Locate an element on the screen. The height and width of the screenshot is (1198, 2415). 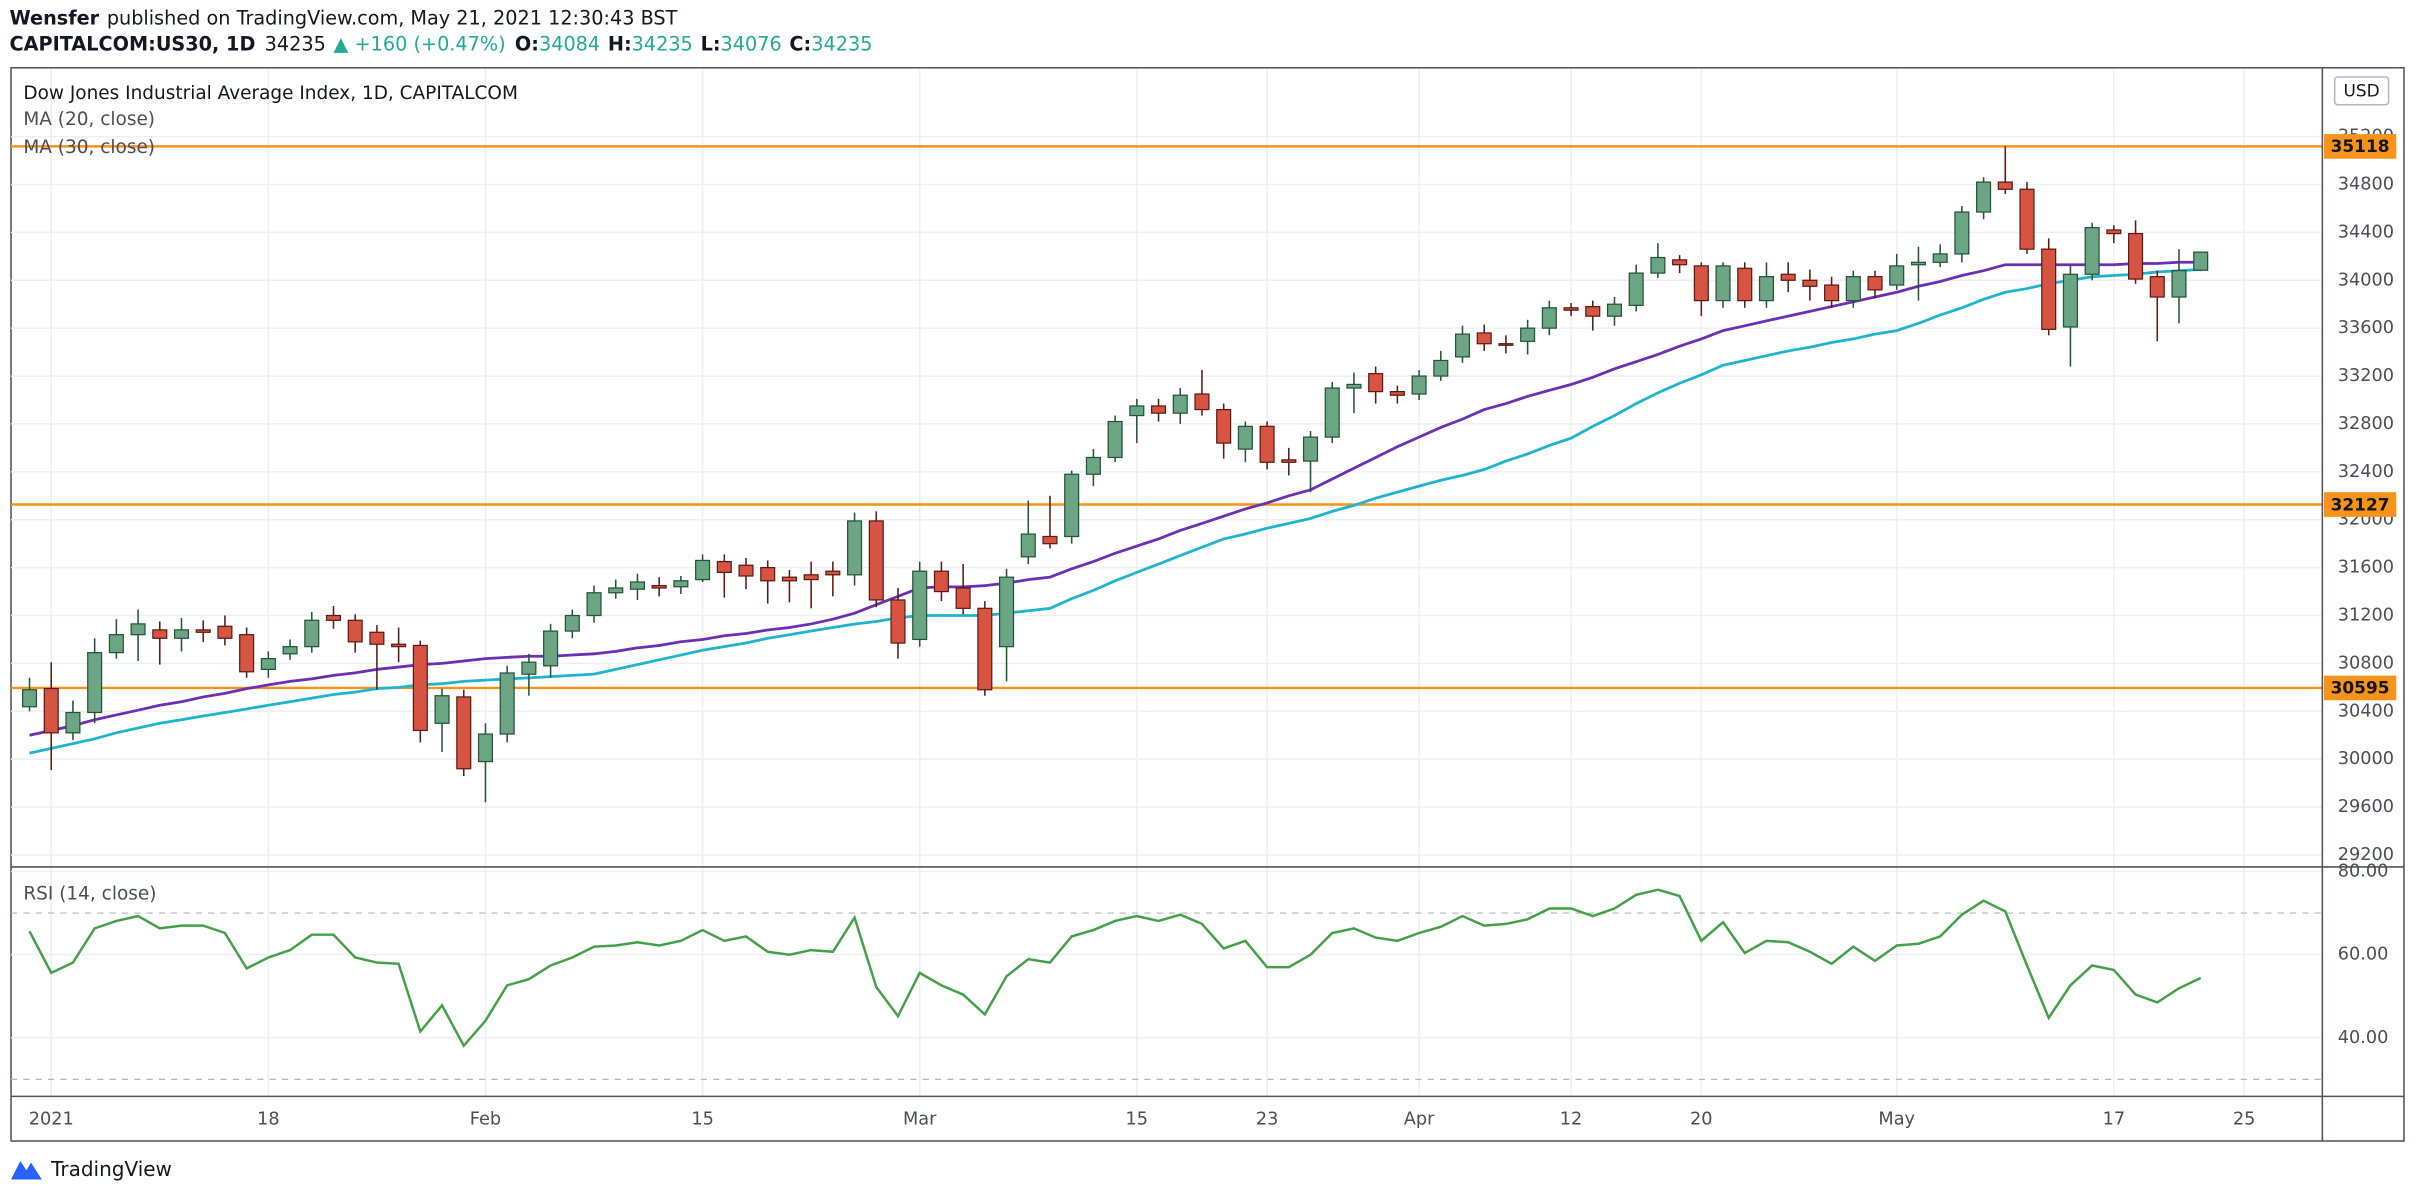
y-tick-label: 34800 is located at coordinates (2366, 184).